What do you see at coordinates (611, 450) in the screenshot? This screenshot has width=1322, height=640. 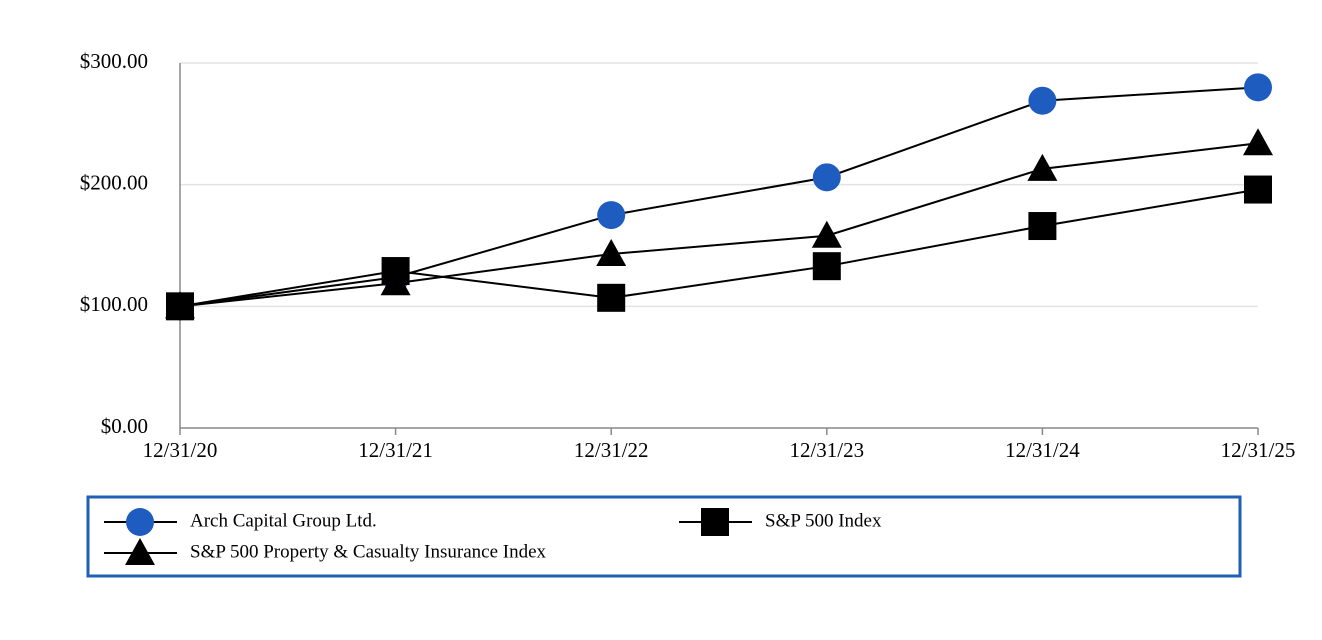 I see `x-tick-label: 12/31/22` at bounding box center [611, 450].